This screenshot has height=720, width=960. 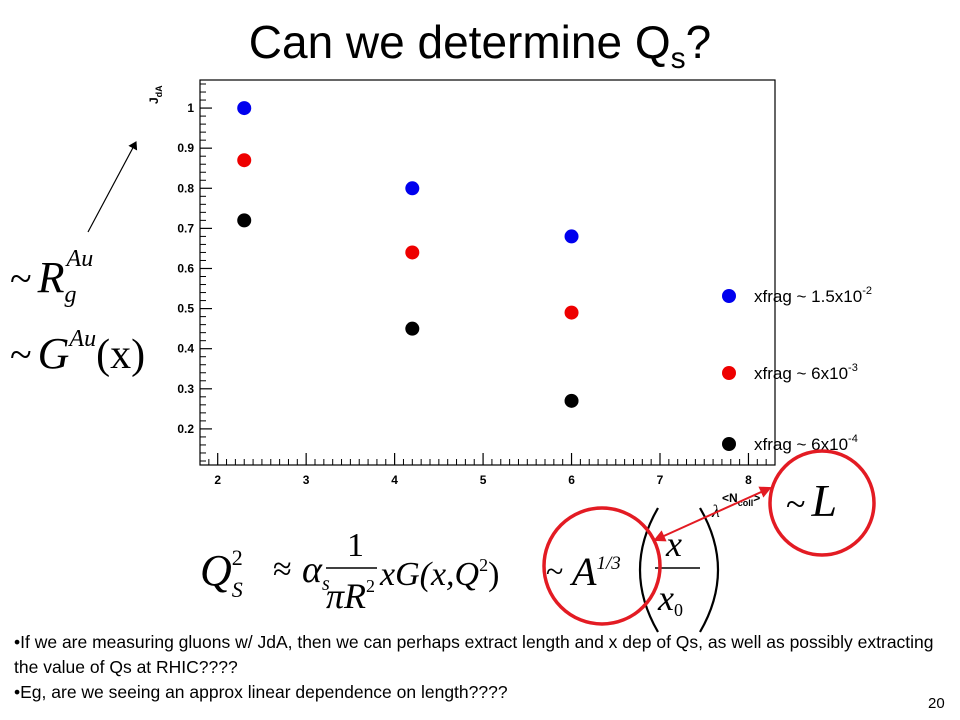 What do you see at coordinates (678, 58) in the screenshot?
I see `title-subscript: s` at bounding box center [678, 58].